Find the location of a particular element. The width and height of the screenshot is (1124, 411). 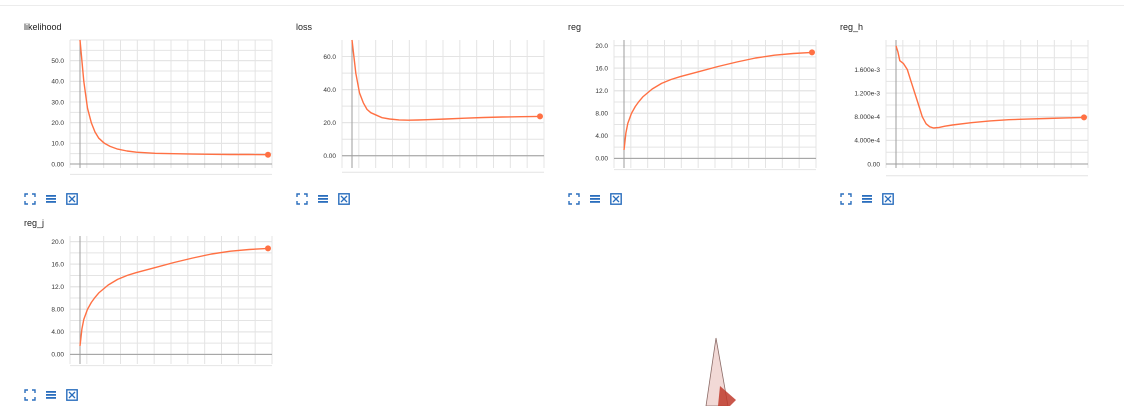

chart-svg: 0.00 4.000e-4 8.000e-4 1.200e-3 1.600e-3 is located at coordinates (971, 108).